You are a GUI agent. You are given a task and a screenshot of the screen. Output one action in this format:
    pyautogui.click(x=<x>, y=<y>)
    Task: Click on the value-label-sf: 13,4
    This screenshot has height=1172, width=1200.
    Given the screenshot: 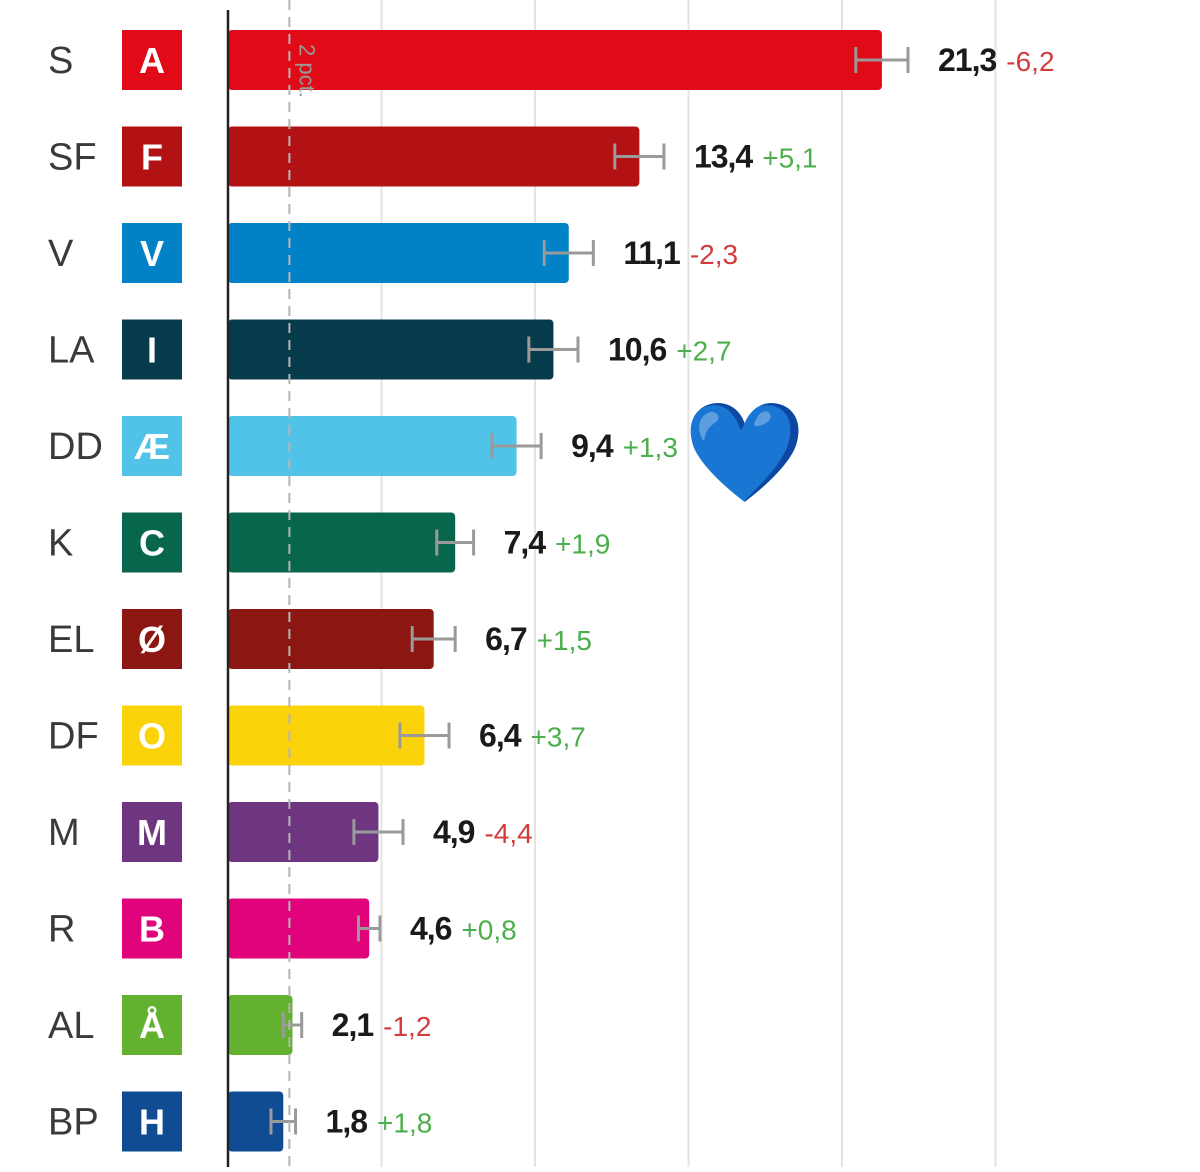 What is the action you would take?
    pyautogui.click(x=723, y=157)
    